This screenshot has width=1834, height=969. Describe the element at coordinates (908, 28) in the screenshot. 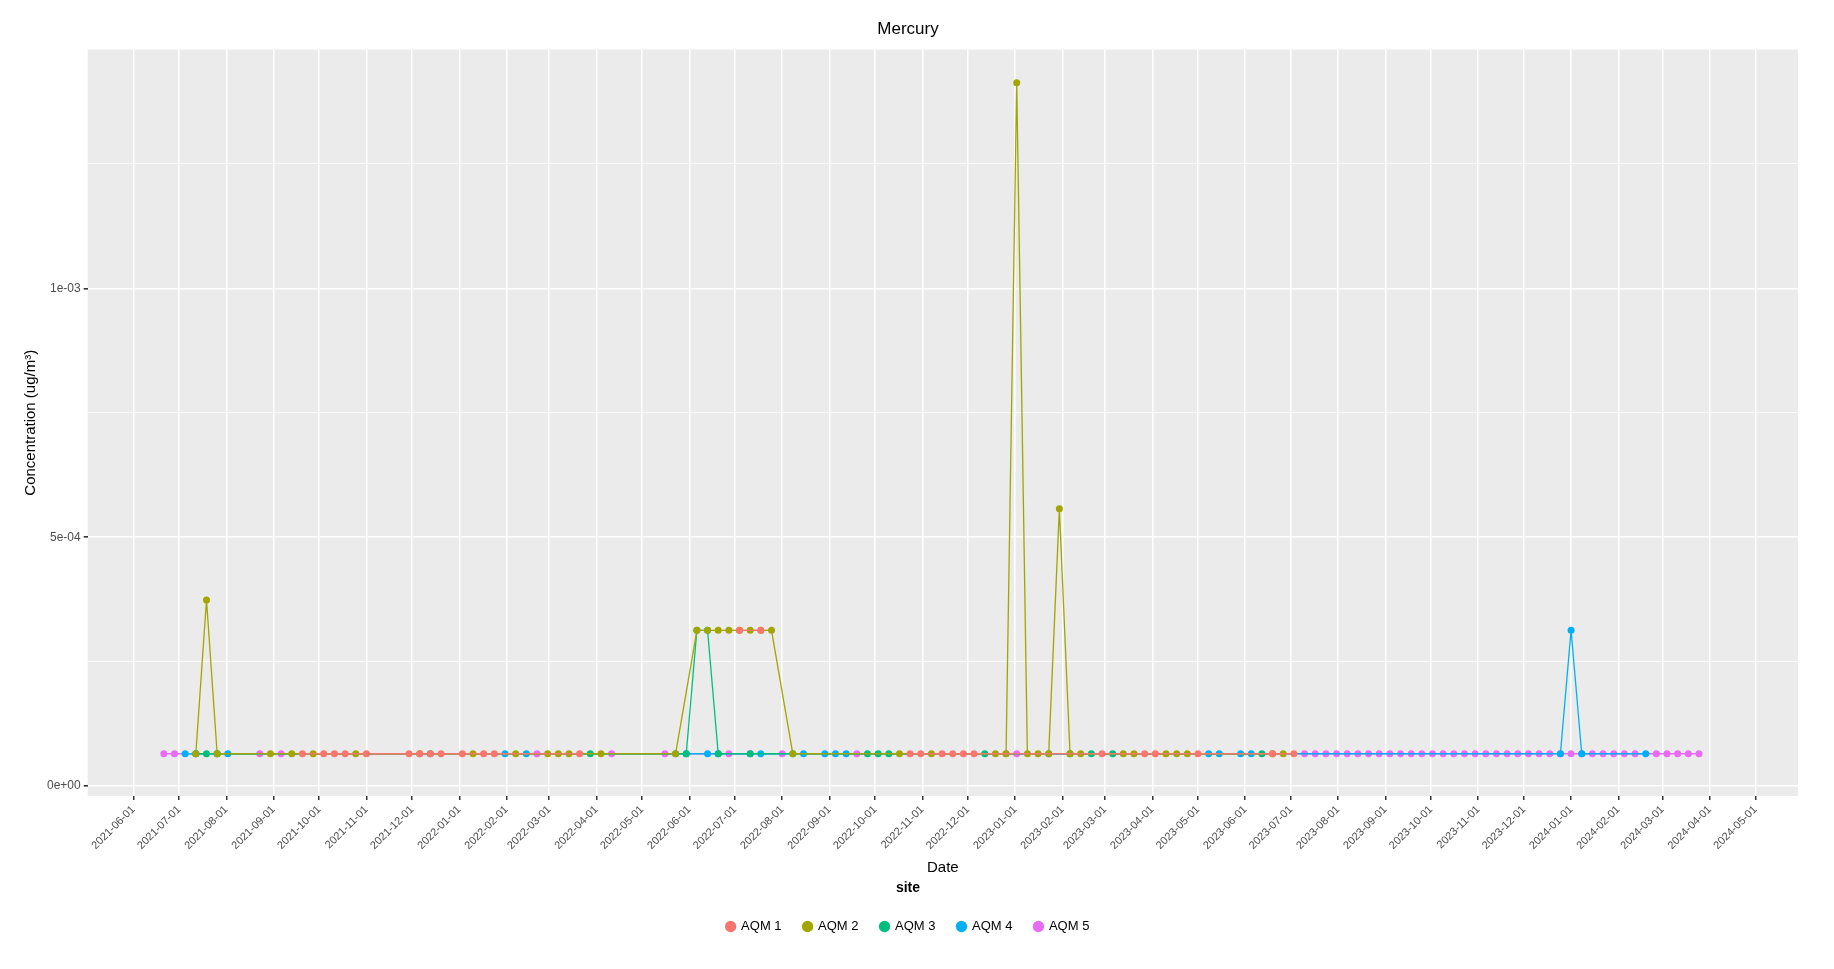

I see `chart-title: Mercury` at that location.